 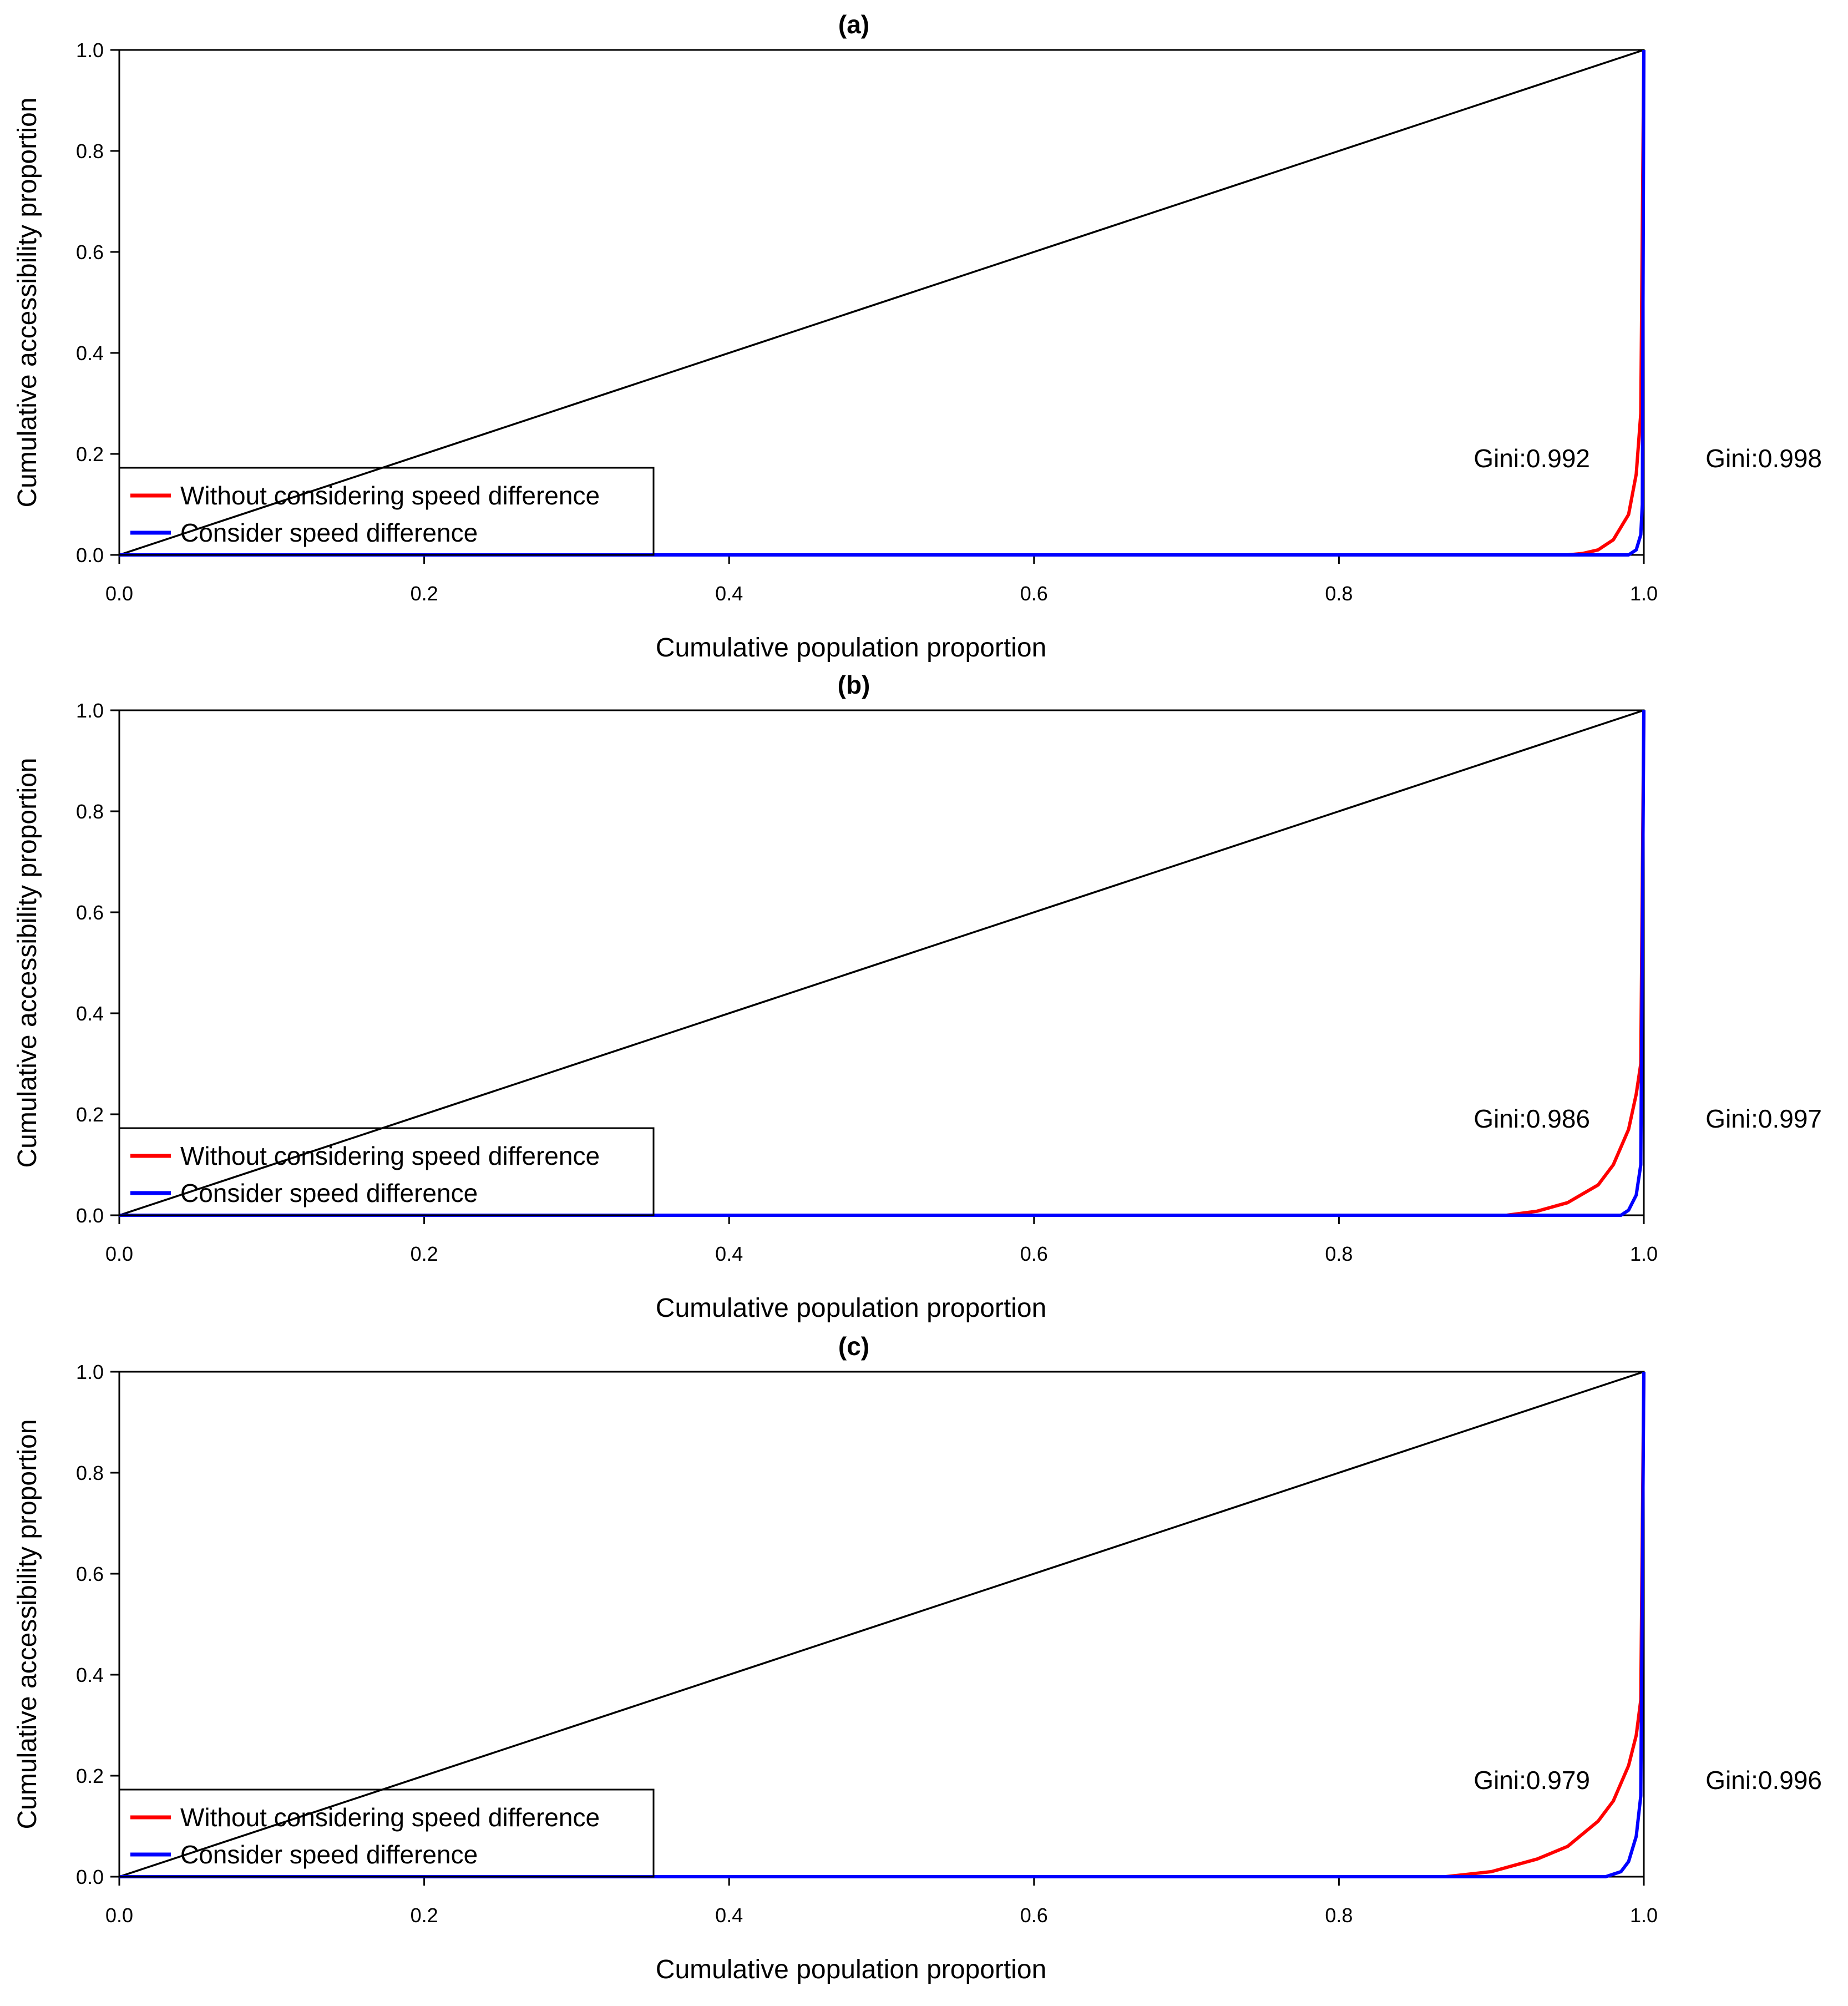 I want to click on gini-annotation-without-speed: Gini:0.986, so click(x=1532, y=1118).